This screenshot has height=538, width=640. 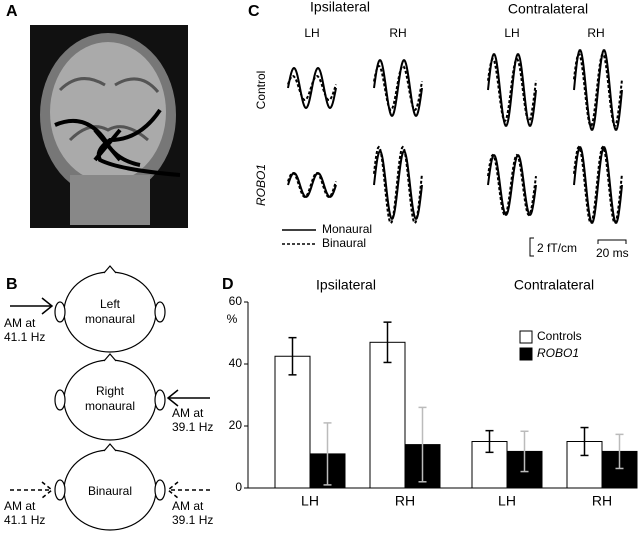 What do you see at coordinates (578, 247) in the screenshot?
I see `scale-bar` at bounding box center [578, 247].